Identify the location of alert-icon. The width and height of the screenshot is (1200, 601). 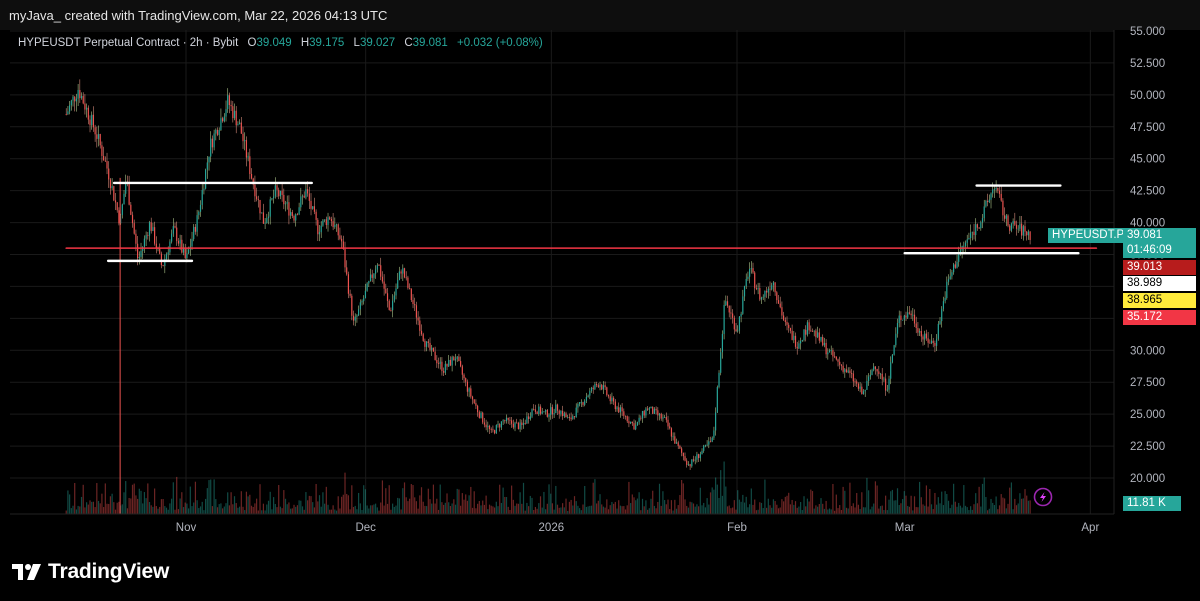
(1043, 497).